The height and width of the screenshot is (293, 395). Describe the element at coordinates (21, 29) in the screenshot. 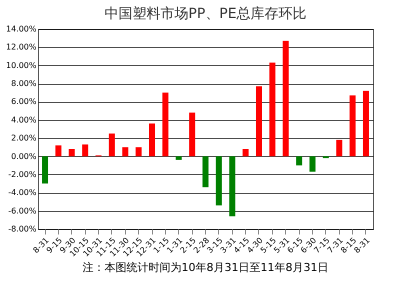

I see `y-tick-label: 14.00%` at that location.